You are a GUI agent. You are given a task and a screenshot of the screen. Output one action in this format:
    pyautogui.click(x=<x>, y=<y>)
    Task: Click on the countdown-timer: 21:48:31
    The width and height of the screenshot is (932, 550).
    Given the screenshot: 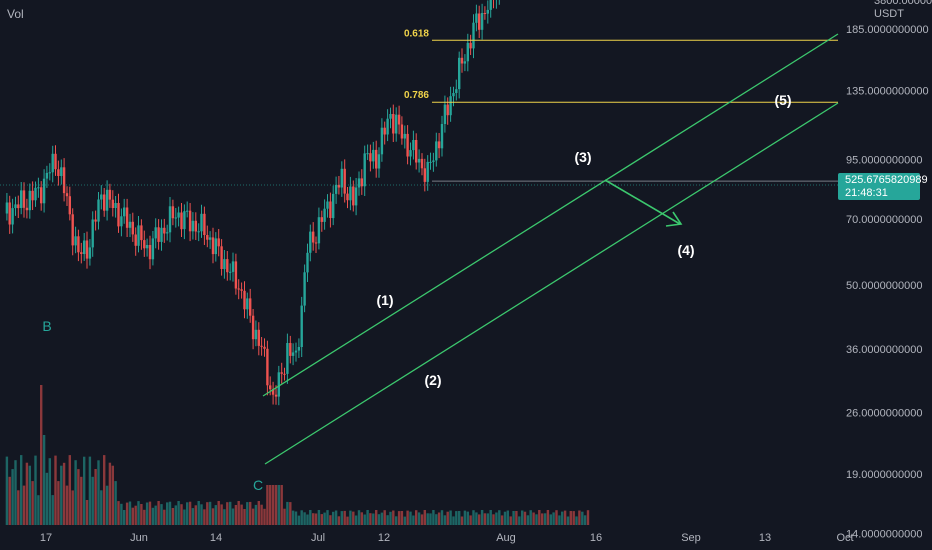 What is the action you would take?
    pyautogui.click(x=866, y=193)
    